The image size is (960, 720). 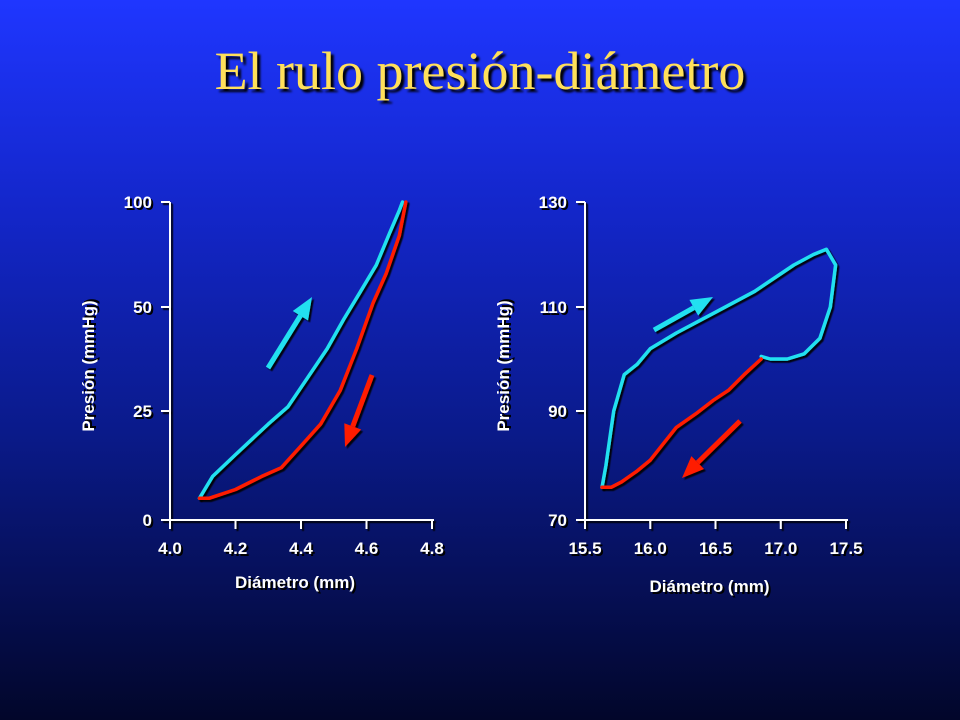 I want to click on x-tick-label: 4.24.2, so click(x=237, y=549).